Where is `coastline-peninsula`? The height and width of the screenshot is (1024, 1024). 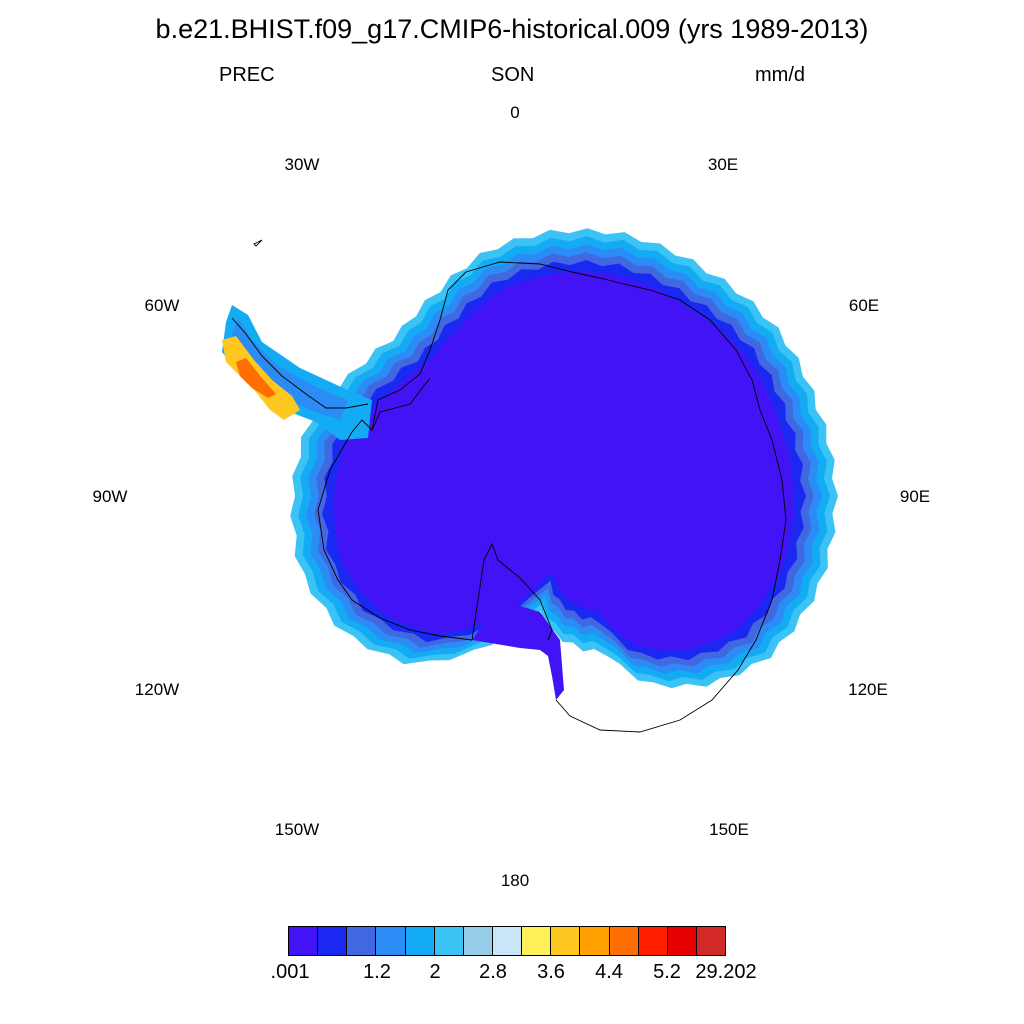
coastline-peninsula is located at coordinates (300, 363).